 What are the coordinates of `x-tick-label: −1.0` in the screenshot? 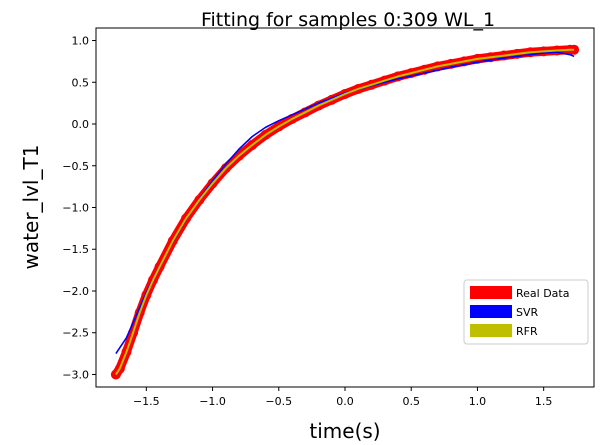 It's located at (212, 401).